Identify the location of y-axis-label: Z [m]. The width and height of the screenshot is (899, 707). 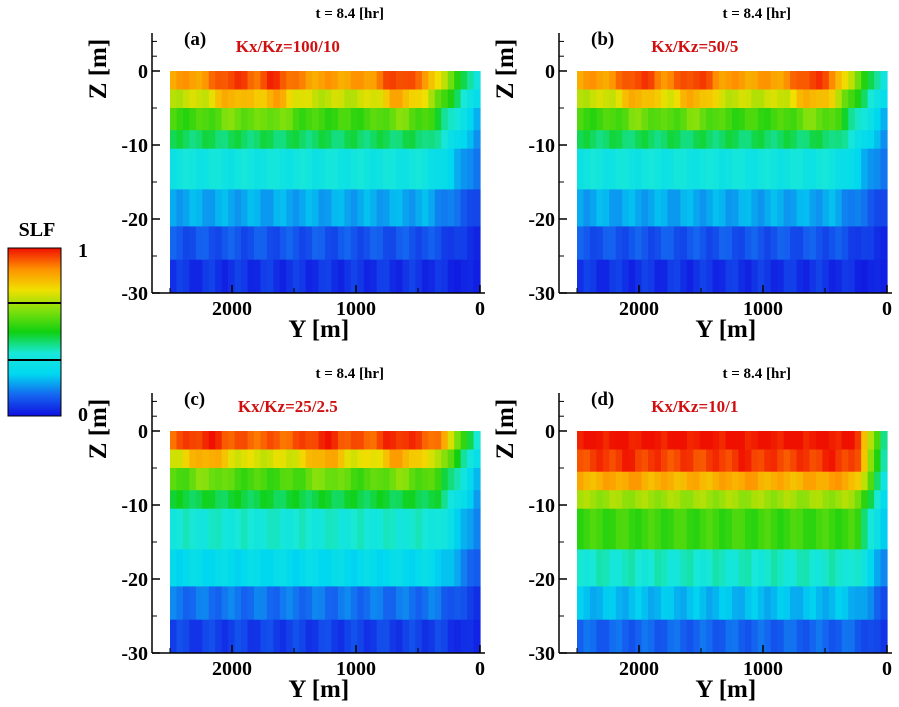
(505, 69).